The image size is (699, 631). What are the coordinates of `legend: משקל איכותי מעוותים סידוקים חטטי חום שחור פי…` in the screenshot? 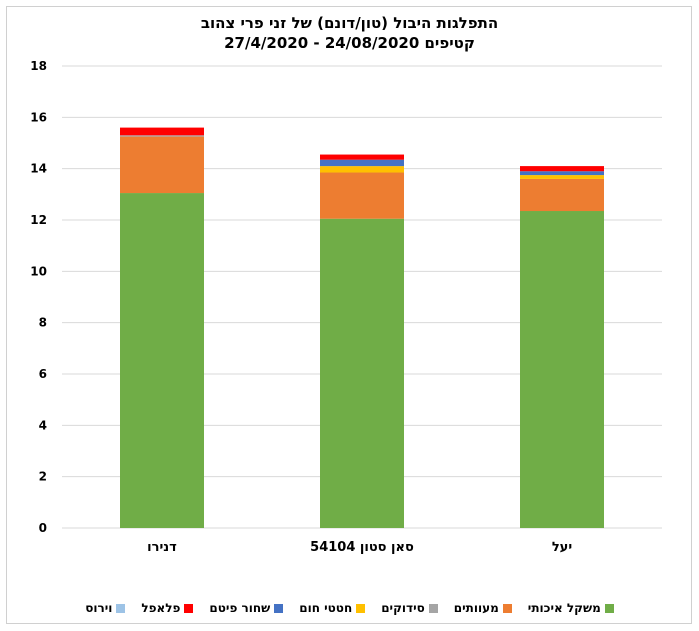 It's located at (349, 608).